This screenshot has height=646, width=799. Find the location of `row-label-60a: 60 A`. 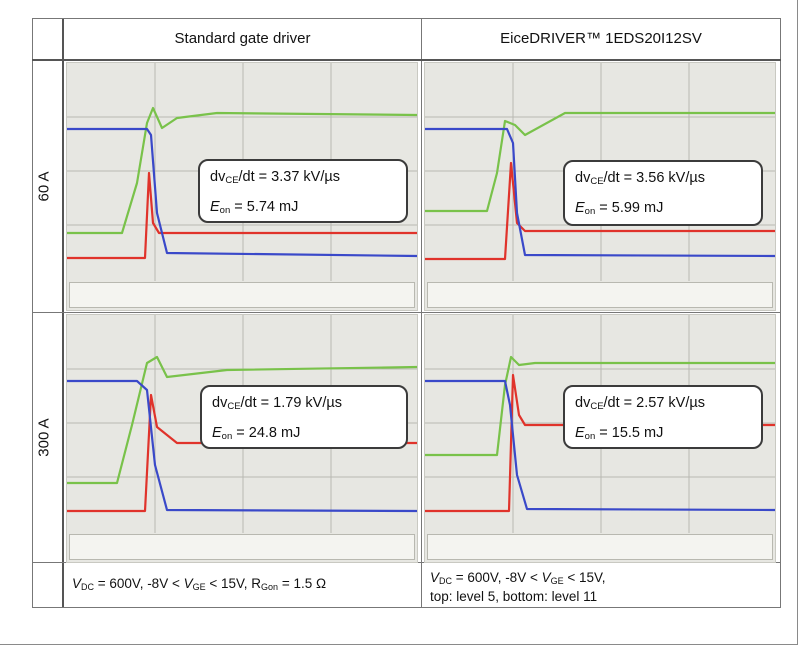

row-label-60a: 60 A is located at coordinates (44, 186).